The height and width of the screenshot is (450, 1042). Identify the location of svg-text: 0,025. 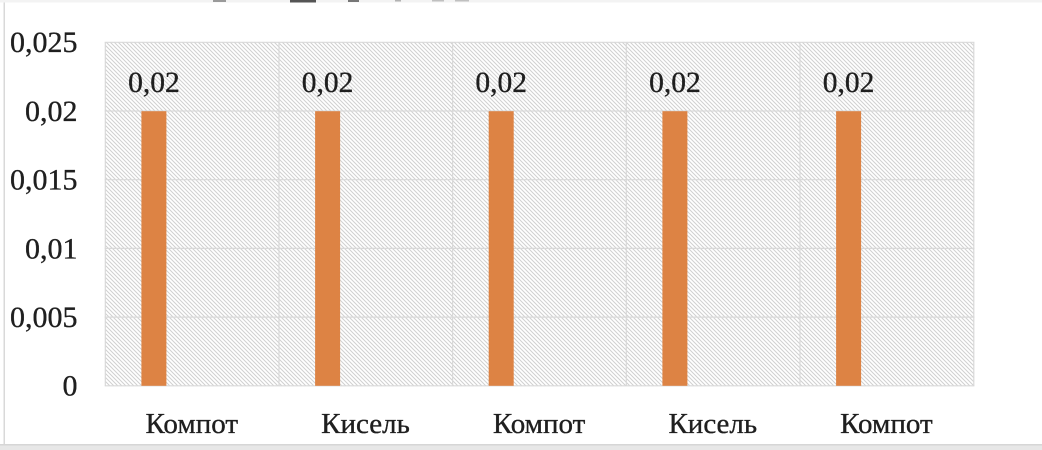
(44, 42).